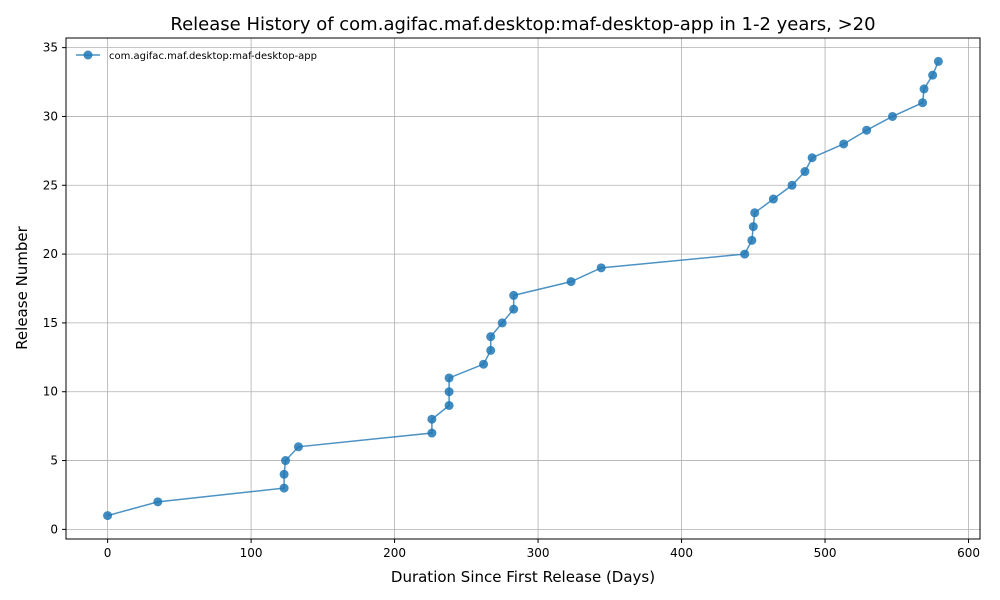 The width and height of the screenshot is (1000, 600). I want to click on x-tick-label: 100, so click(251, 553).